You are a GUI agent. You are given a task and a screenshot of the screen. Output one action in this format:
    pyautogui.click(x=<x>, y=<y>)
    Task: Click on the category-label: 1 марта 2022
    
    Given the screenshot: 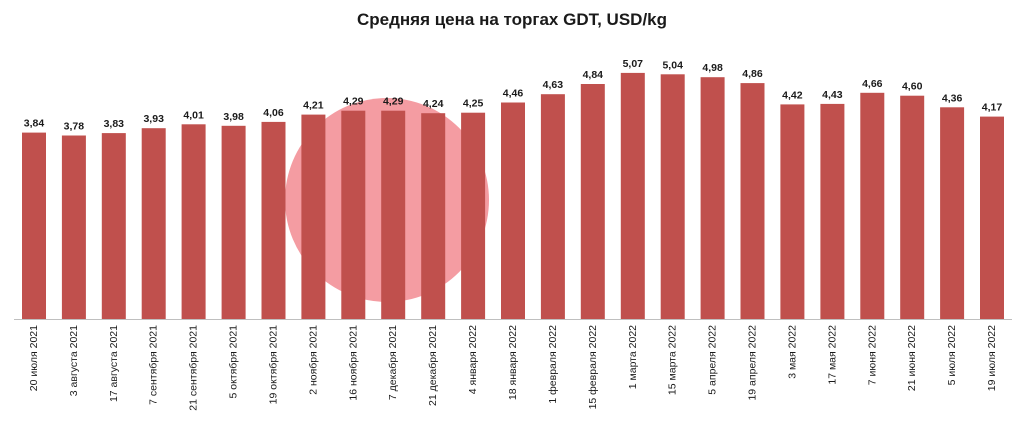 What is the action you would take?
    pyautogui.click(x=633, y=357)
    